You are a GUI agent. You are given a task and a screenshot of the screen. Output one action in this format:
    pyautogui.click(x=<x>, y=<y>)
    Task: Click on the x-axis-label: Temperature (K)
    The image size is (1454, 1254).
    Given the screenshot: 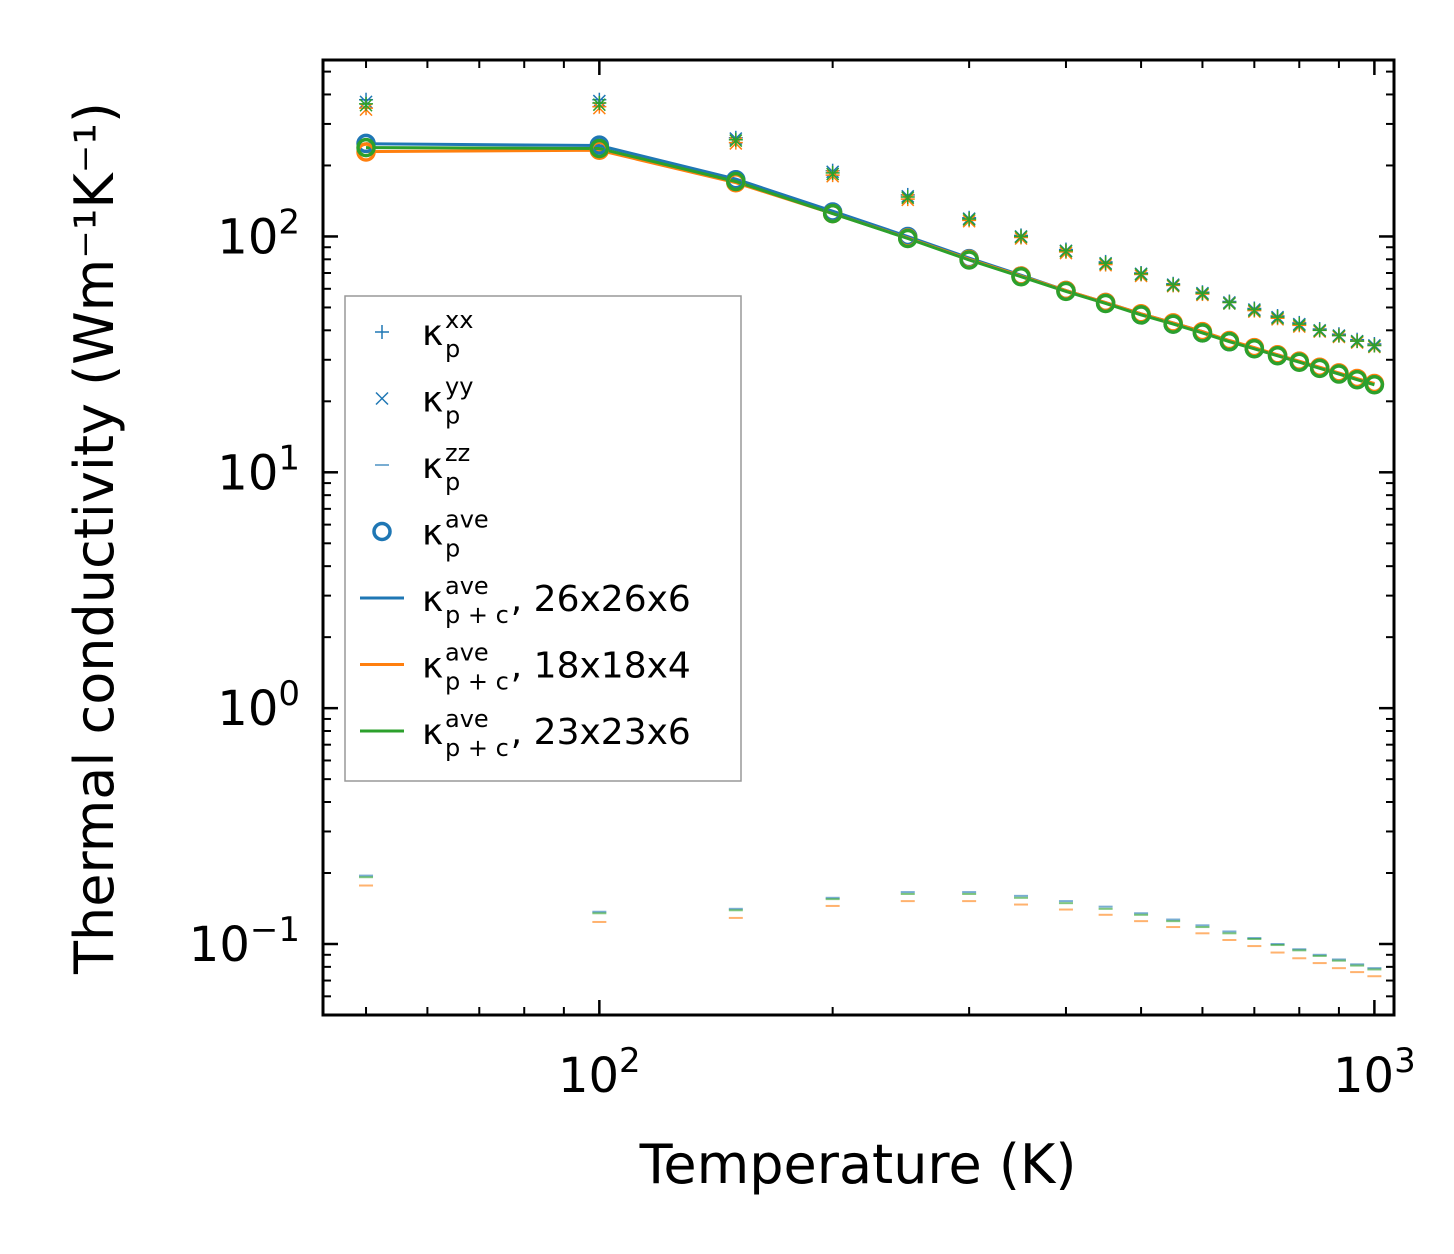 What is the action you would take?
    pyautogui.click(x=858, y=1164)
    